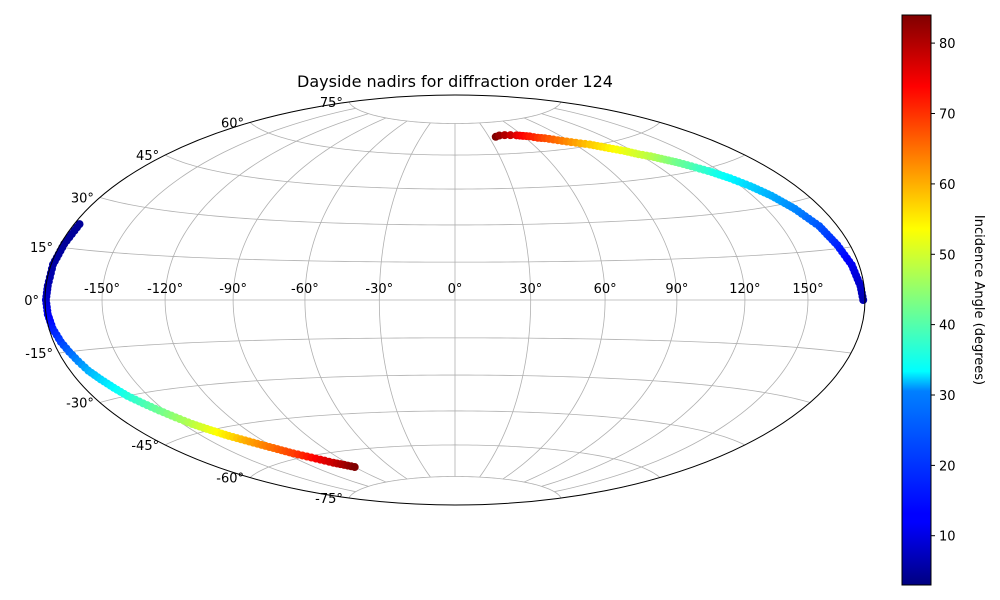 This screenshot has width=1000, height=600. Describe the element at coordinates (165, 289) in the screenshot. I see `longitude-tick-label: -120°` at that location.